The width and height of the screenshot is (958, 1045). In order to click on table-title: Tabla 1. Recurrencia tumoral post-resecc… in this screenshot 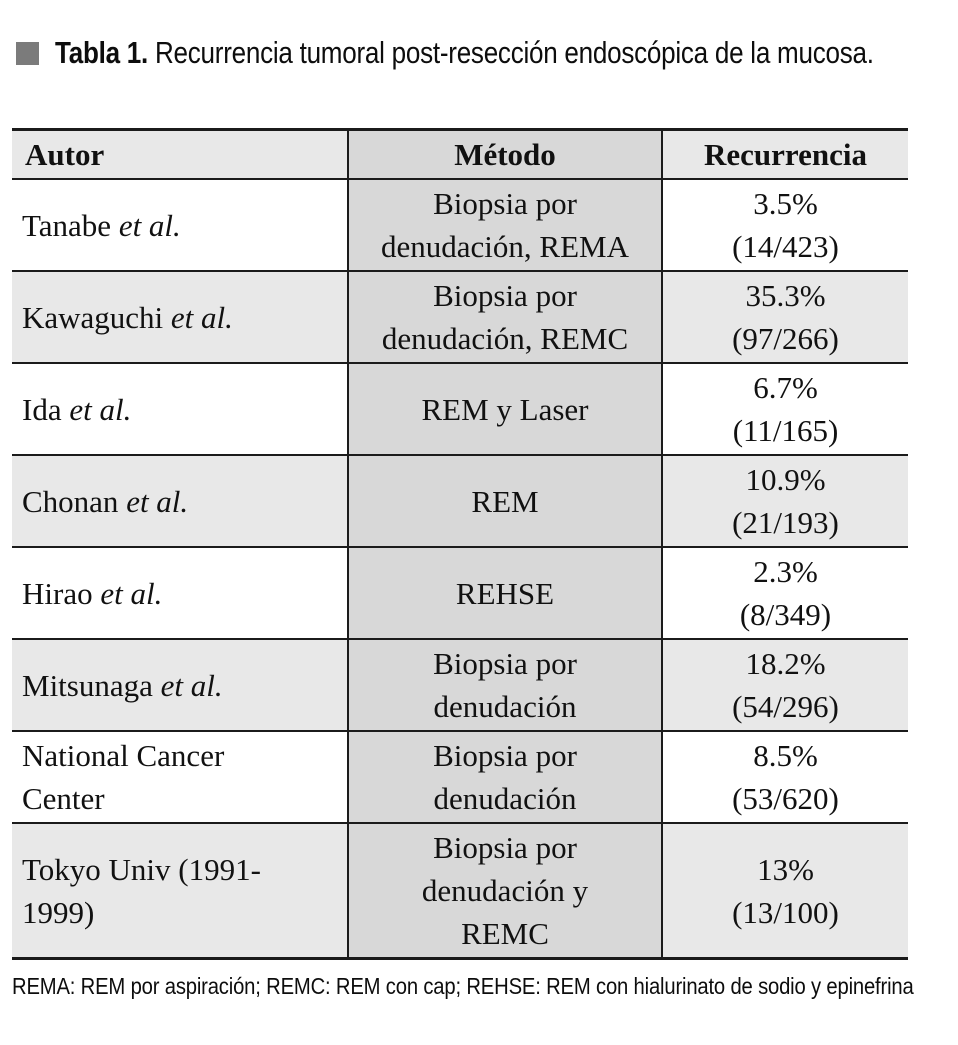, I will do `click(487, 53)`.